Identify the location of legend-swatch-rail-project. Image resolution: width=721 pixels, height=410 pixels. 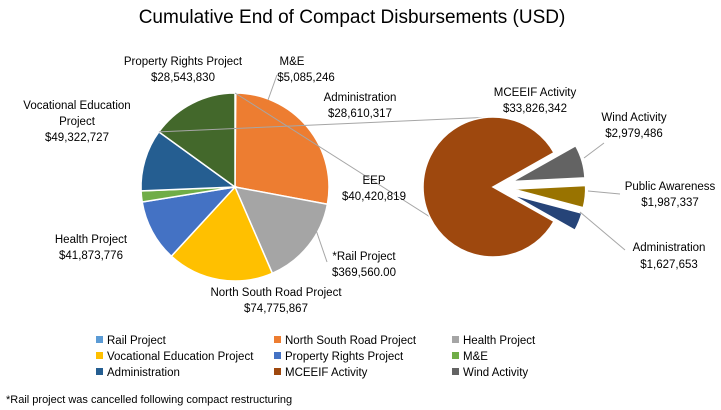
(99, 339).